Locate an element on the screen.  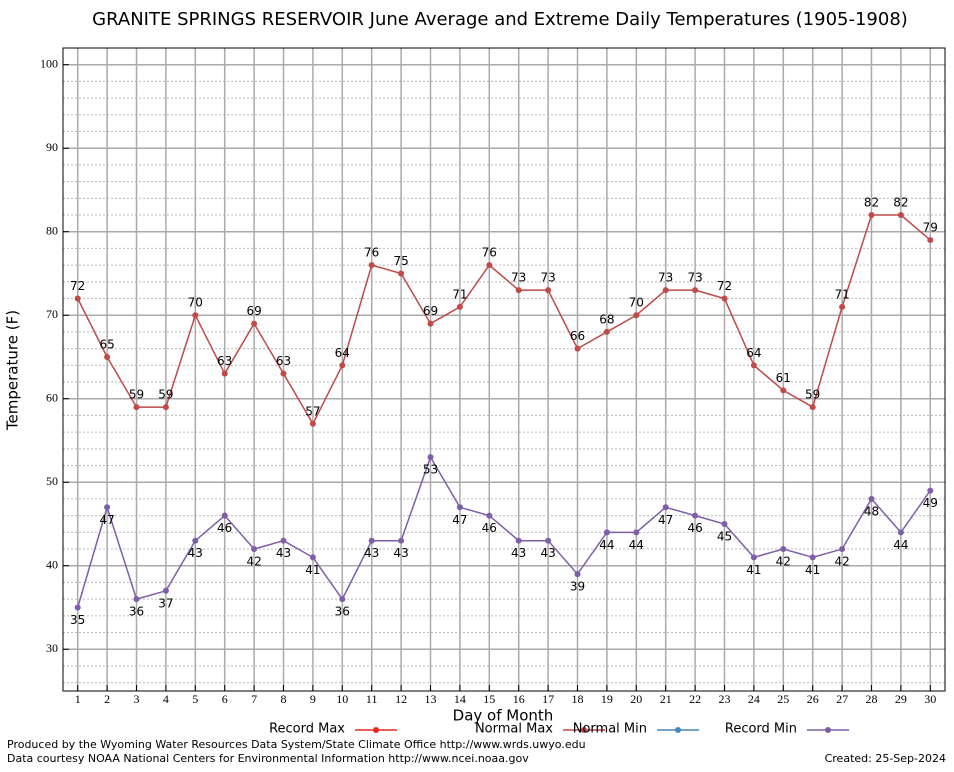
x-tick-label: 20 is located at coordinates (636, 699).